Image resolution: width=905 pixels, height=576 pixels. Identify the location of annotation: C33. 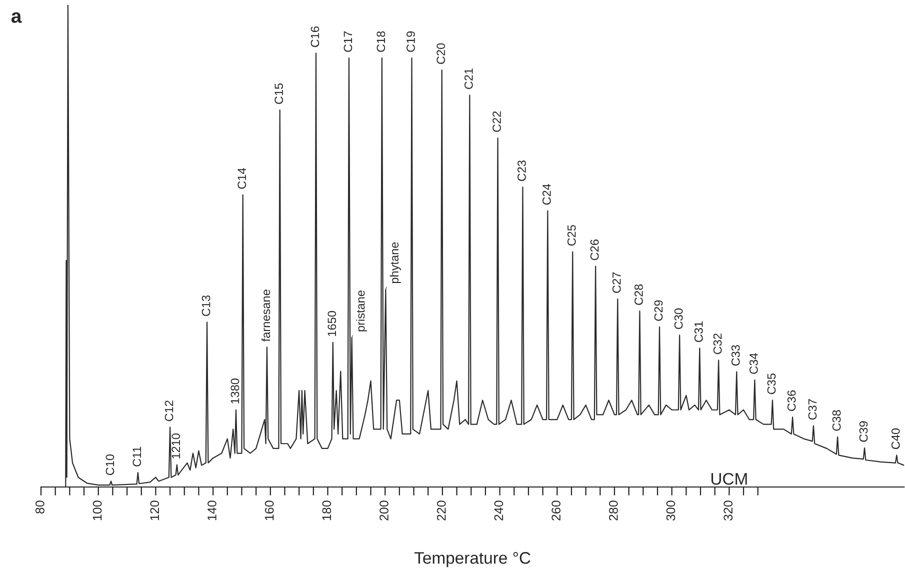
(735, 355).